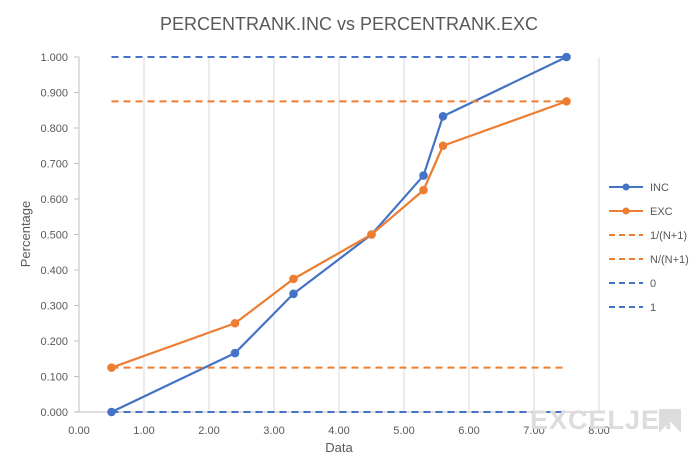 This screenshot has width=698, height=464. What do you see at coordinates (661, 212) in the screenshot?
I see `legend-label-exc: EXC` at bounding box center [661, 212].